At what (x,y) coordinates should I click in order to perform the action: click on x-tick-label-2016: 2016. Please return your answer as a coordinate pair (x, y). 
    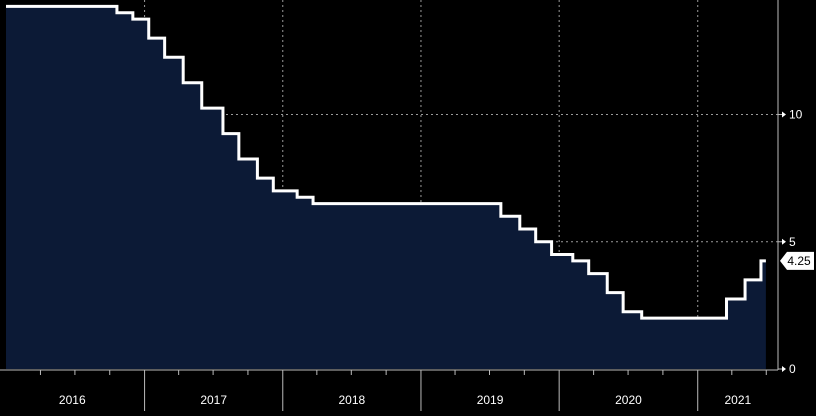
    Looking at the image, I should click on (72, 400).